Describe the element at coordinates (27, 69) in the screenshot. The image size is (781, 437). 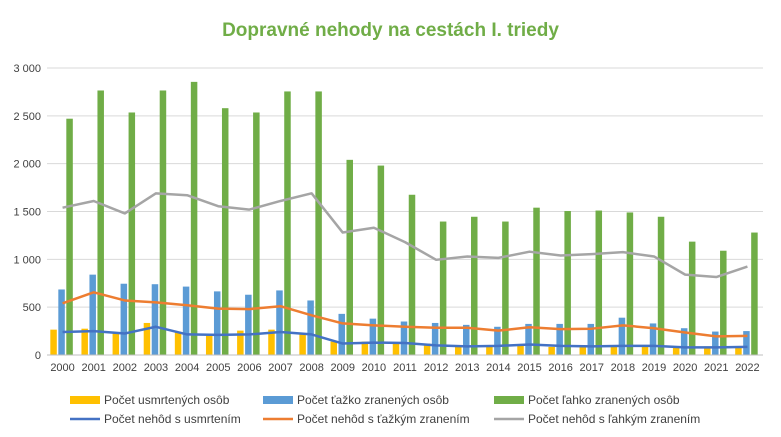
I see `y-tick-label: 3 000` at that location.